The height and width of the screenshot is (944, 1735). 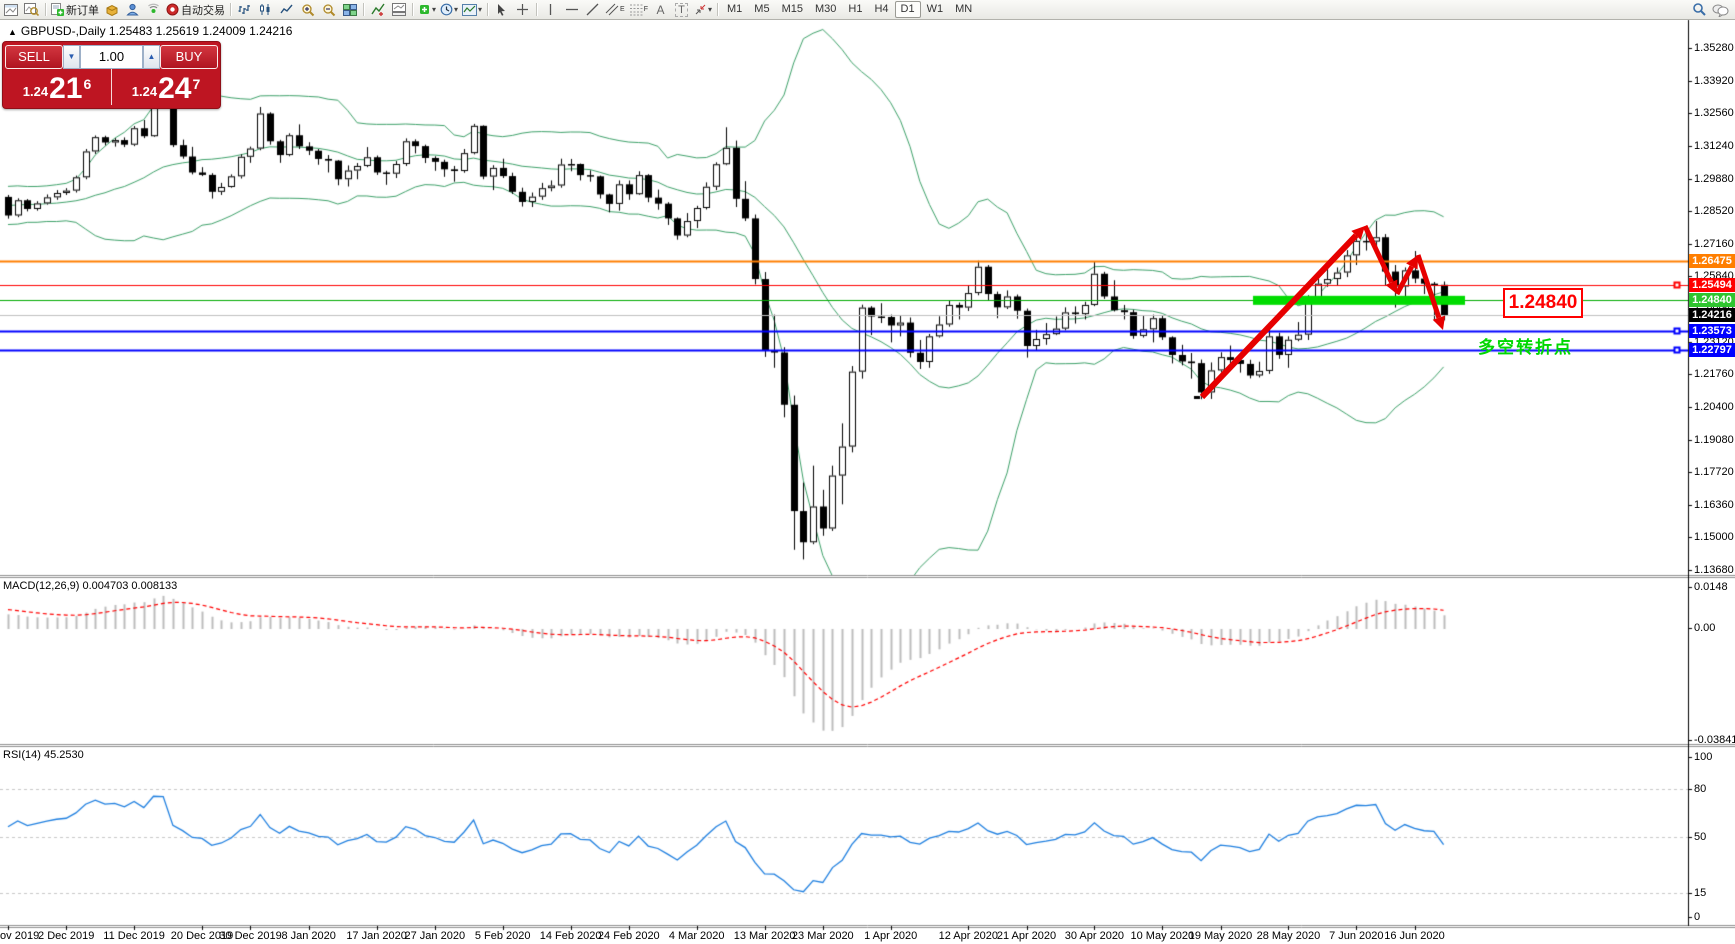 What do you see at coordinates (31, 9) in the screenshot?
I see `profiles-icon` at bounding box center [31, 9].